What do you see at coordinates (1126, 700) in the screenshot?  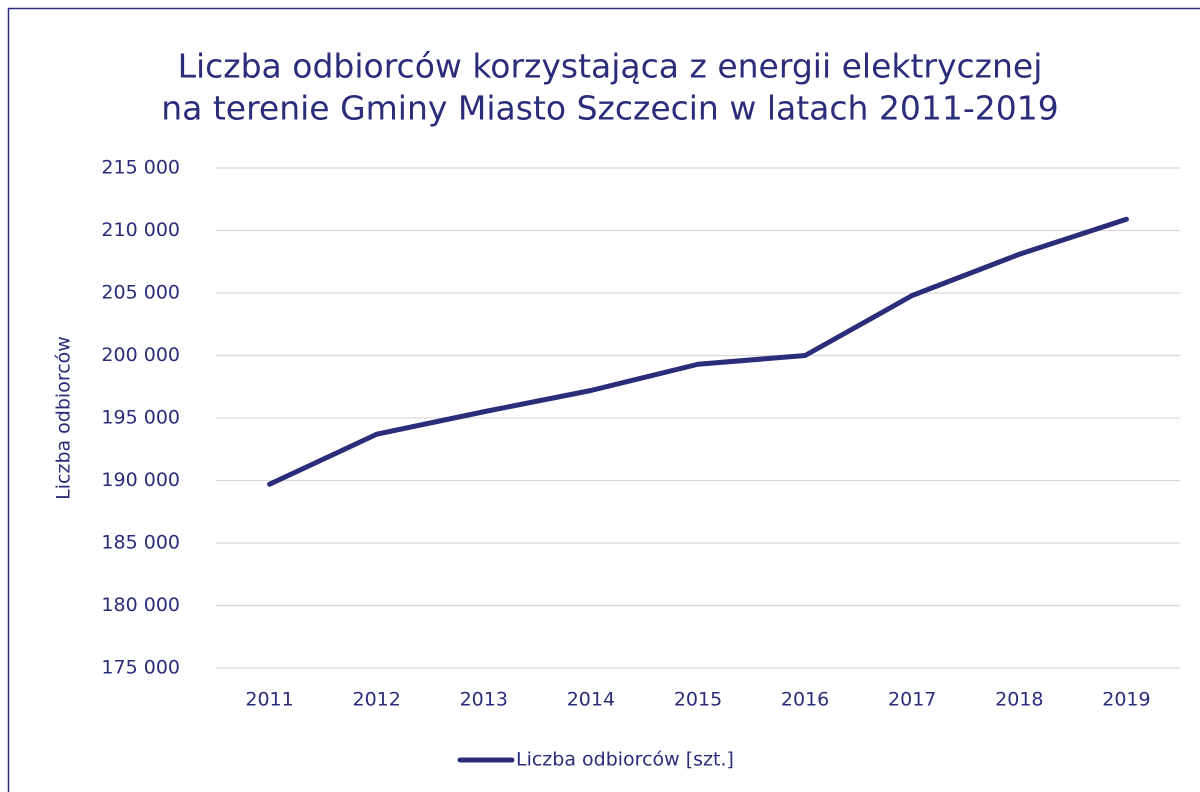 I see `x-tick-label: 2019` at bounding box center [1126, 700].